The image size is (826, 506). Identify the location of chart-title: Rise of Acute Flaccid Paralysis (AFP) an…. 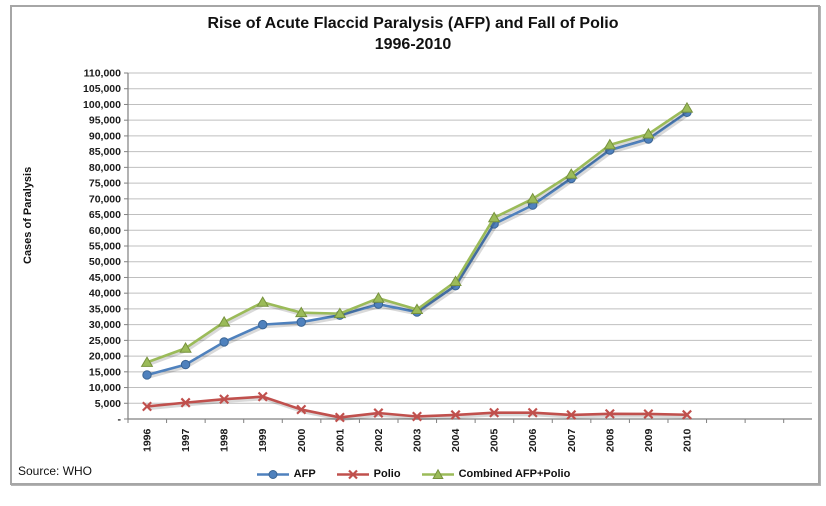
(413, 34).